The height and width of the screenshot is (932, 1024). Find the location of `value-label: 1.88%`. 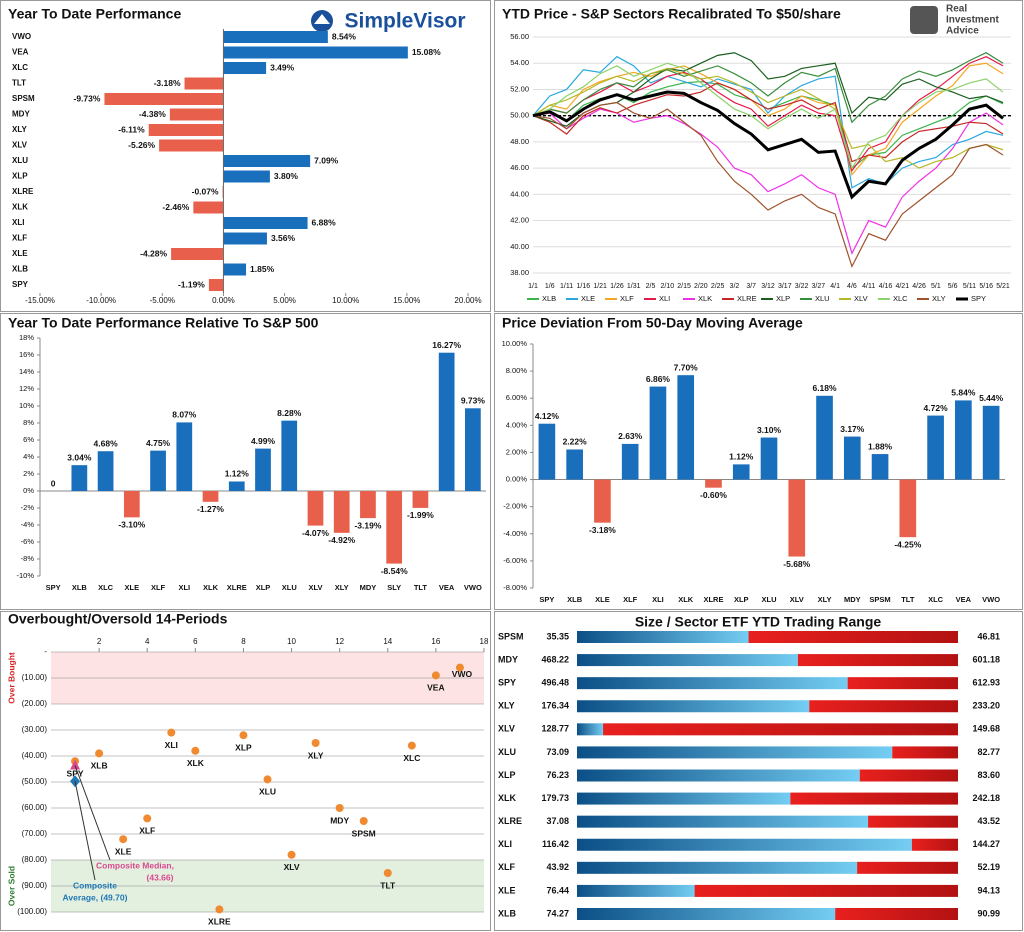

value-label: 1.88% is located at coordinates (880, 446).